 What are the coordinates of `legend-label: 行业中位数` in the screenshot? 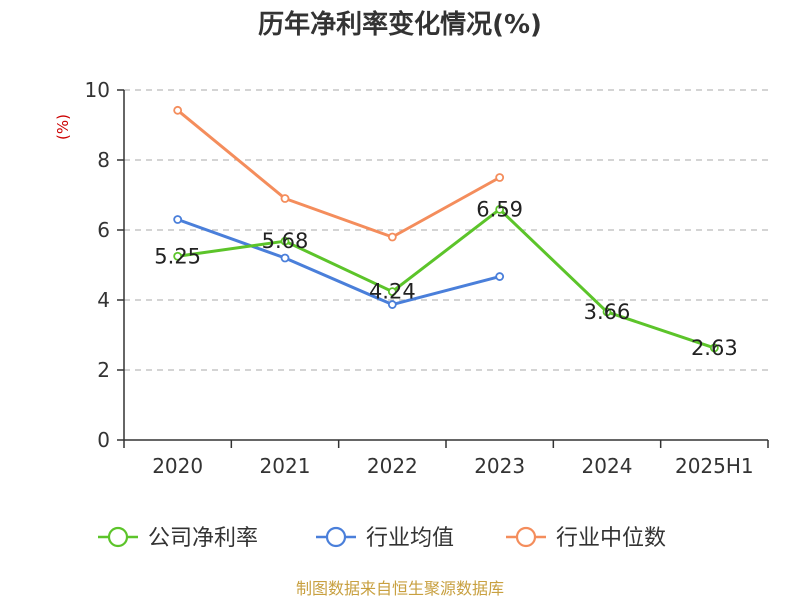 It's located at (611, 538).